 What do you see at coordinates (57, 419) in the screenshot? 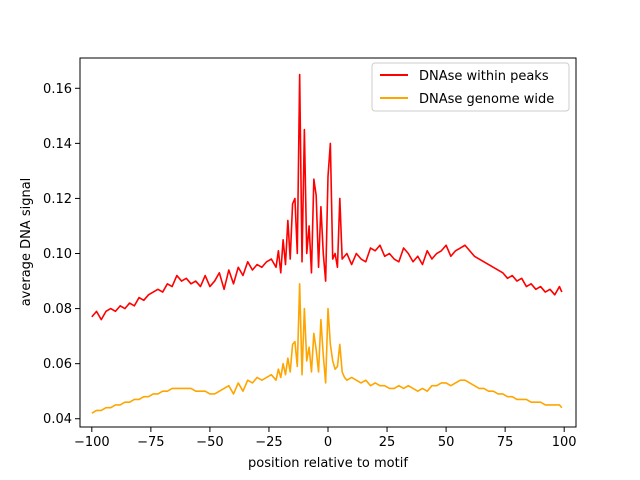
I see `y-tick-label: 0.04` at bounding box center [57, 419].